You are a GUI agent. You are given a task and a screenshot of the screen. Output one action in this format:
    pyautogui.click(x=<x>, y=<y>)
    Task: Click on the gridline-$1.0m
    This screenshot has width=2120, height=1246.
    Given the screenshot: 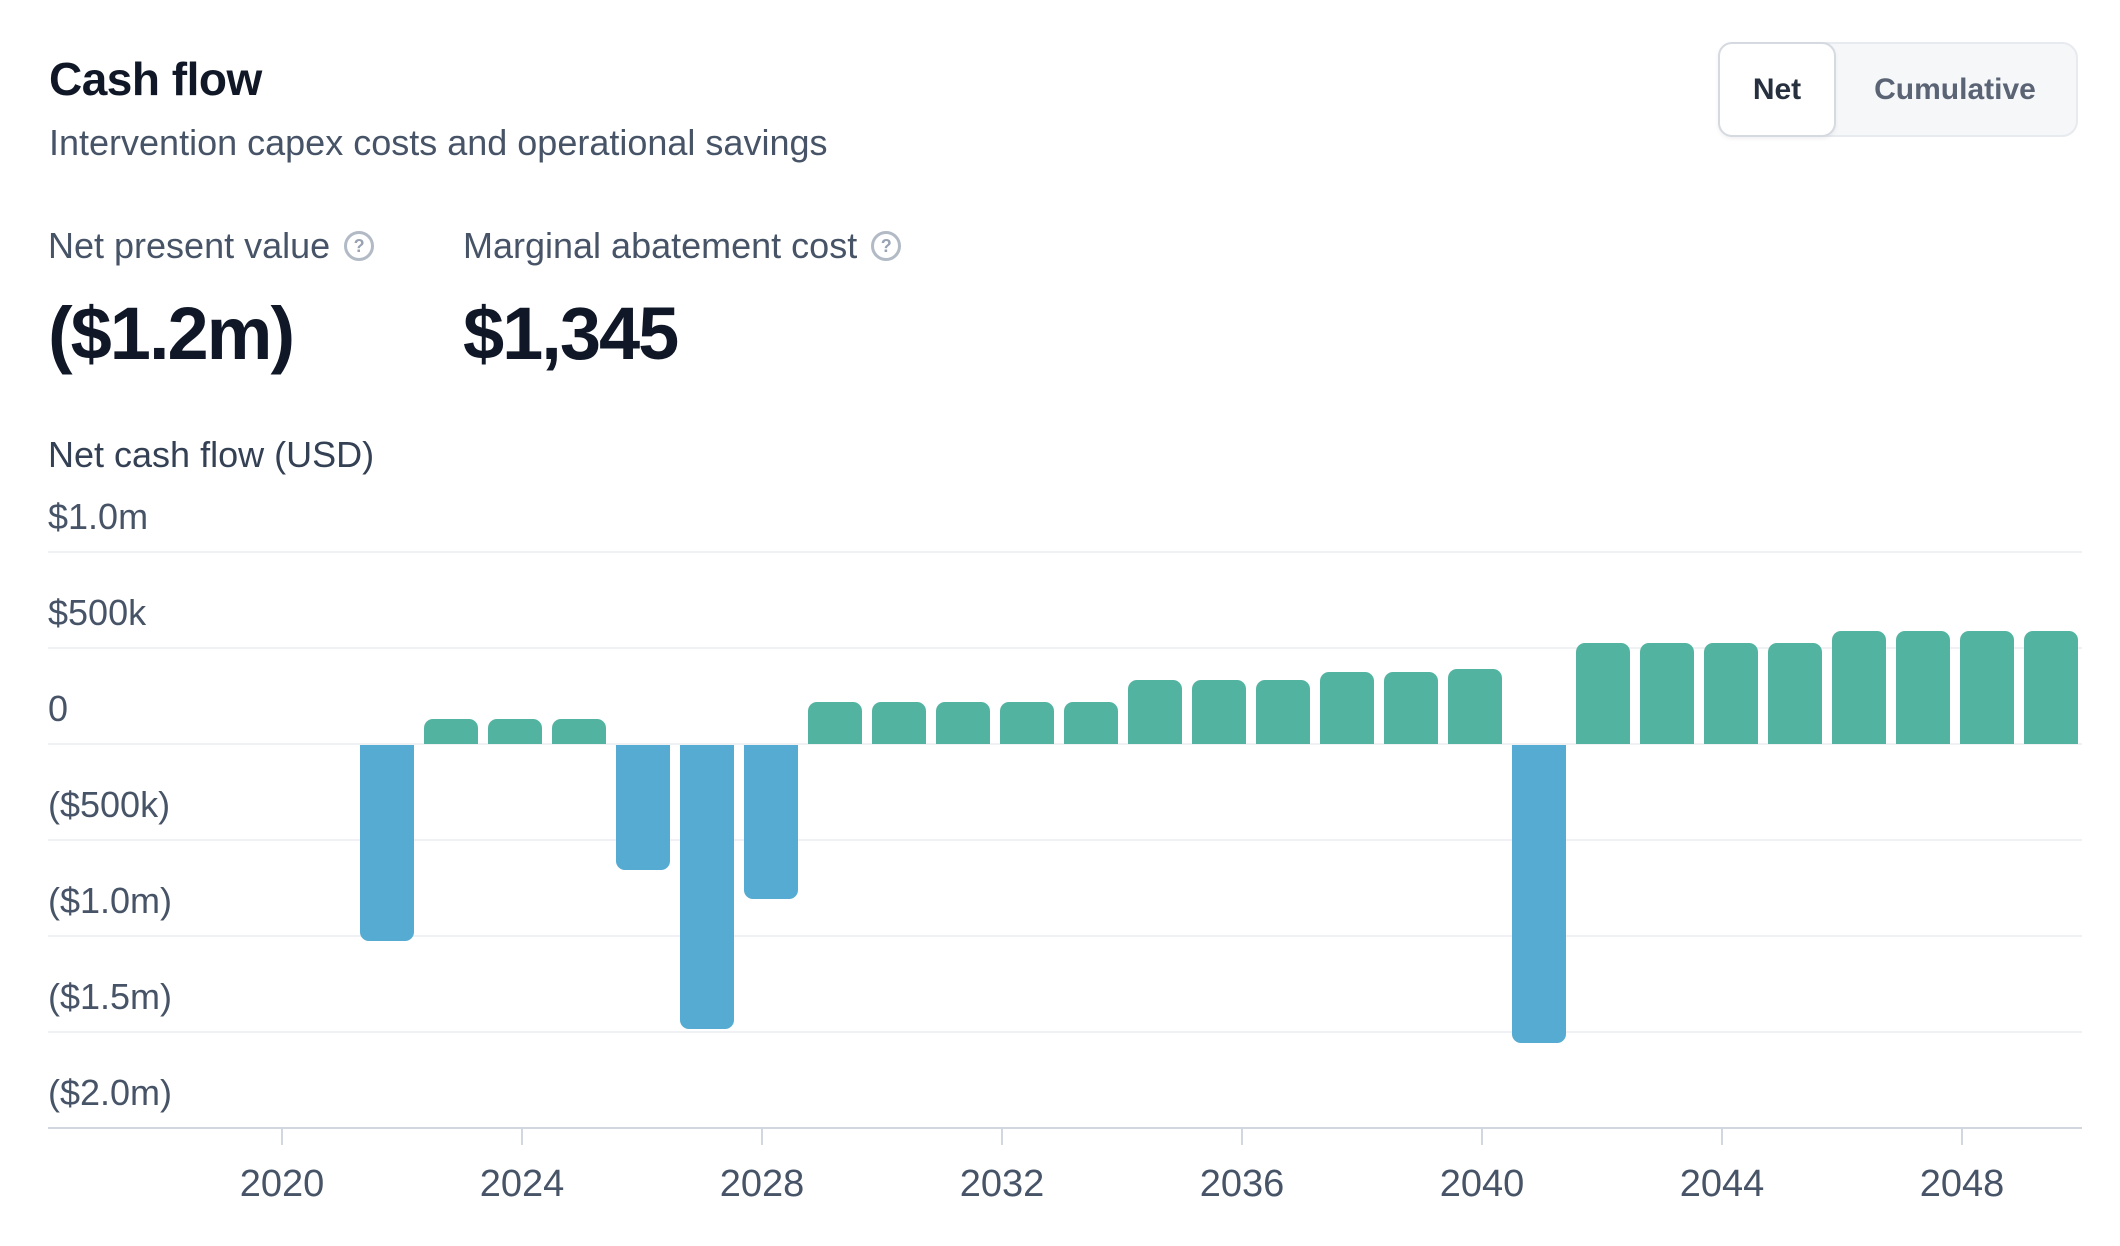 What is the action you would take?
    pyautogui.click(x=1065, y=552)
    